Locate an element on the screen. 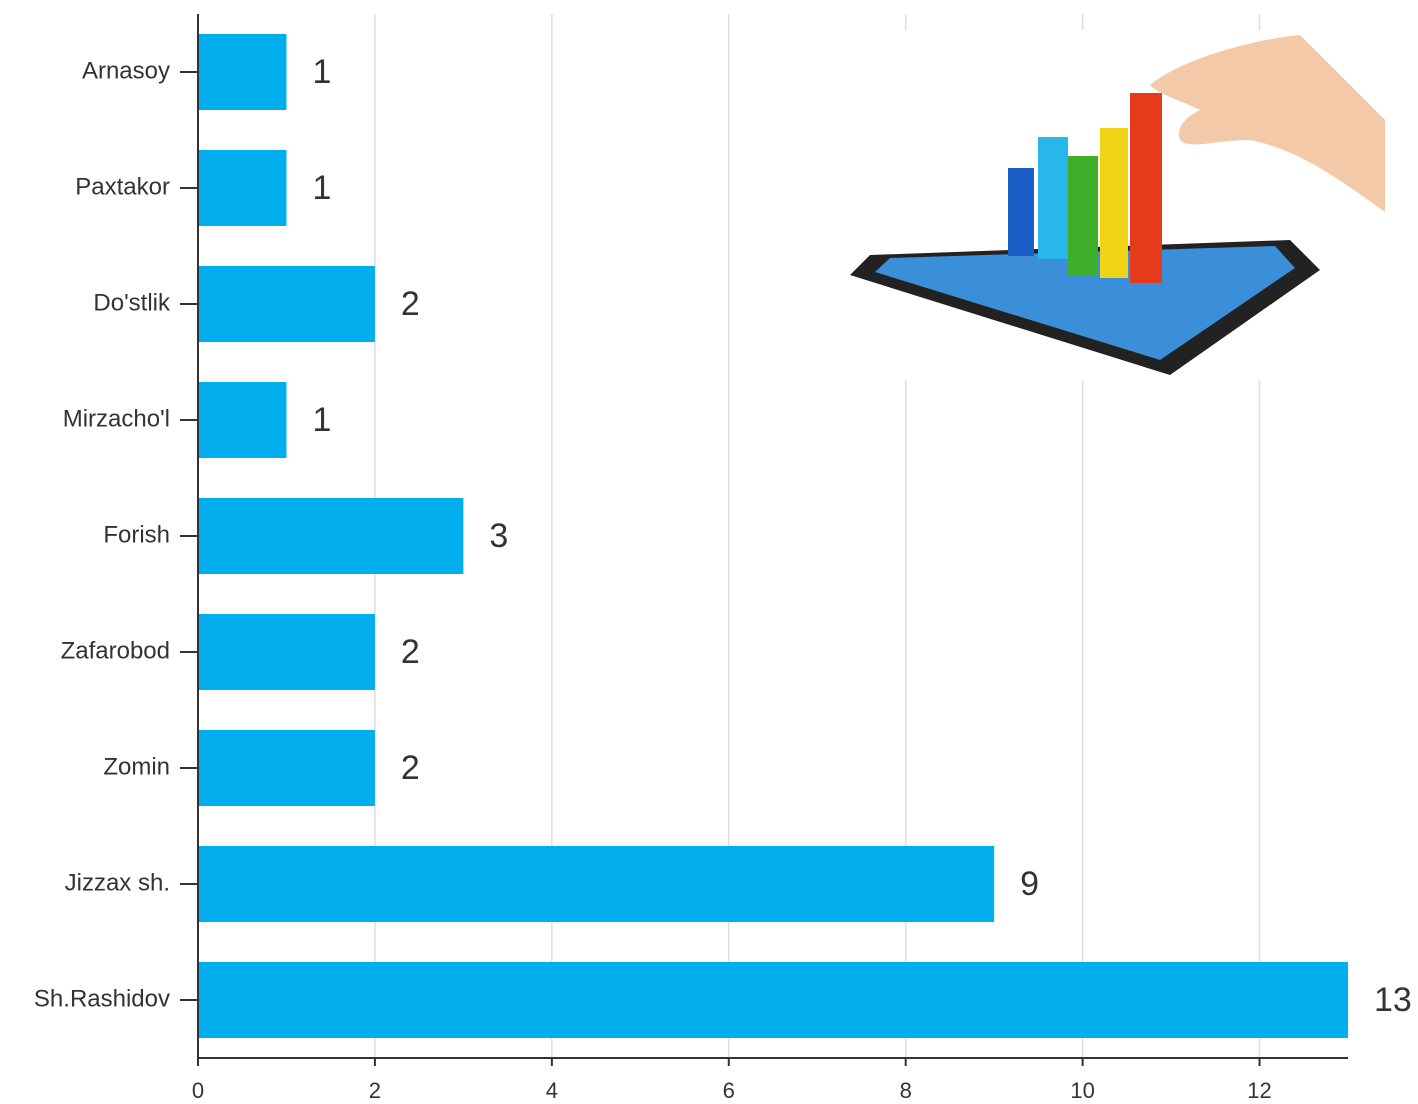 Image resolution: width=1418 pixels, height=1104 pixels. y-tick-label: Arnasoy is located at coordinates (126, 70).